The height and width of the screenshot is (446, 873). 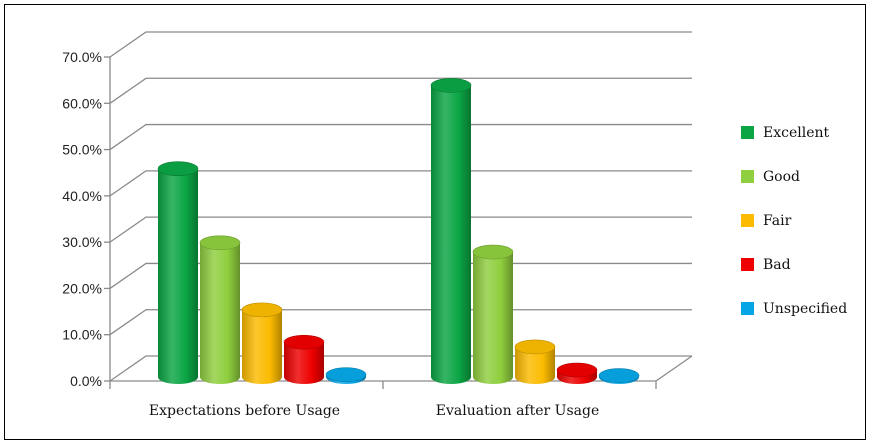 What do you see at coordinates (781, 177) in the screenshot?
I see `legend-label: Good` at bounding box center [781, 177].